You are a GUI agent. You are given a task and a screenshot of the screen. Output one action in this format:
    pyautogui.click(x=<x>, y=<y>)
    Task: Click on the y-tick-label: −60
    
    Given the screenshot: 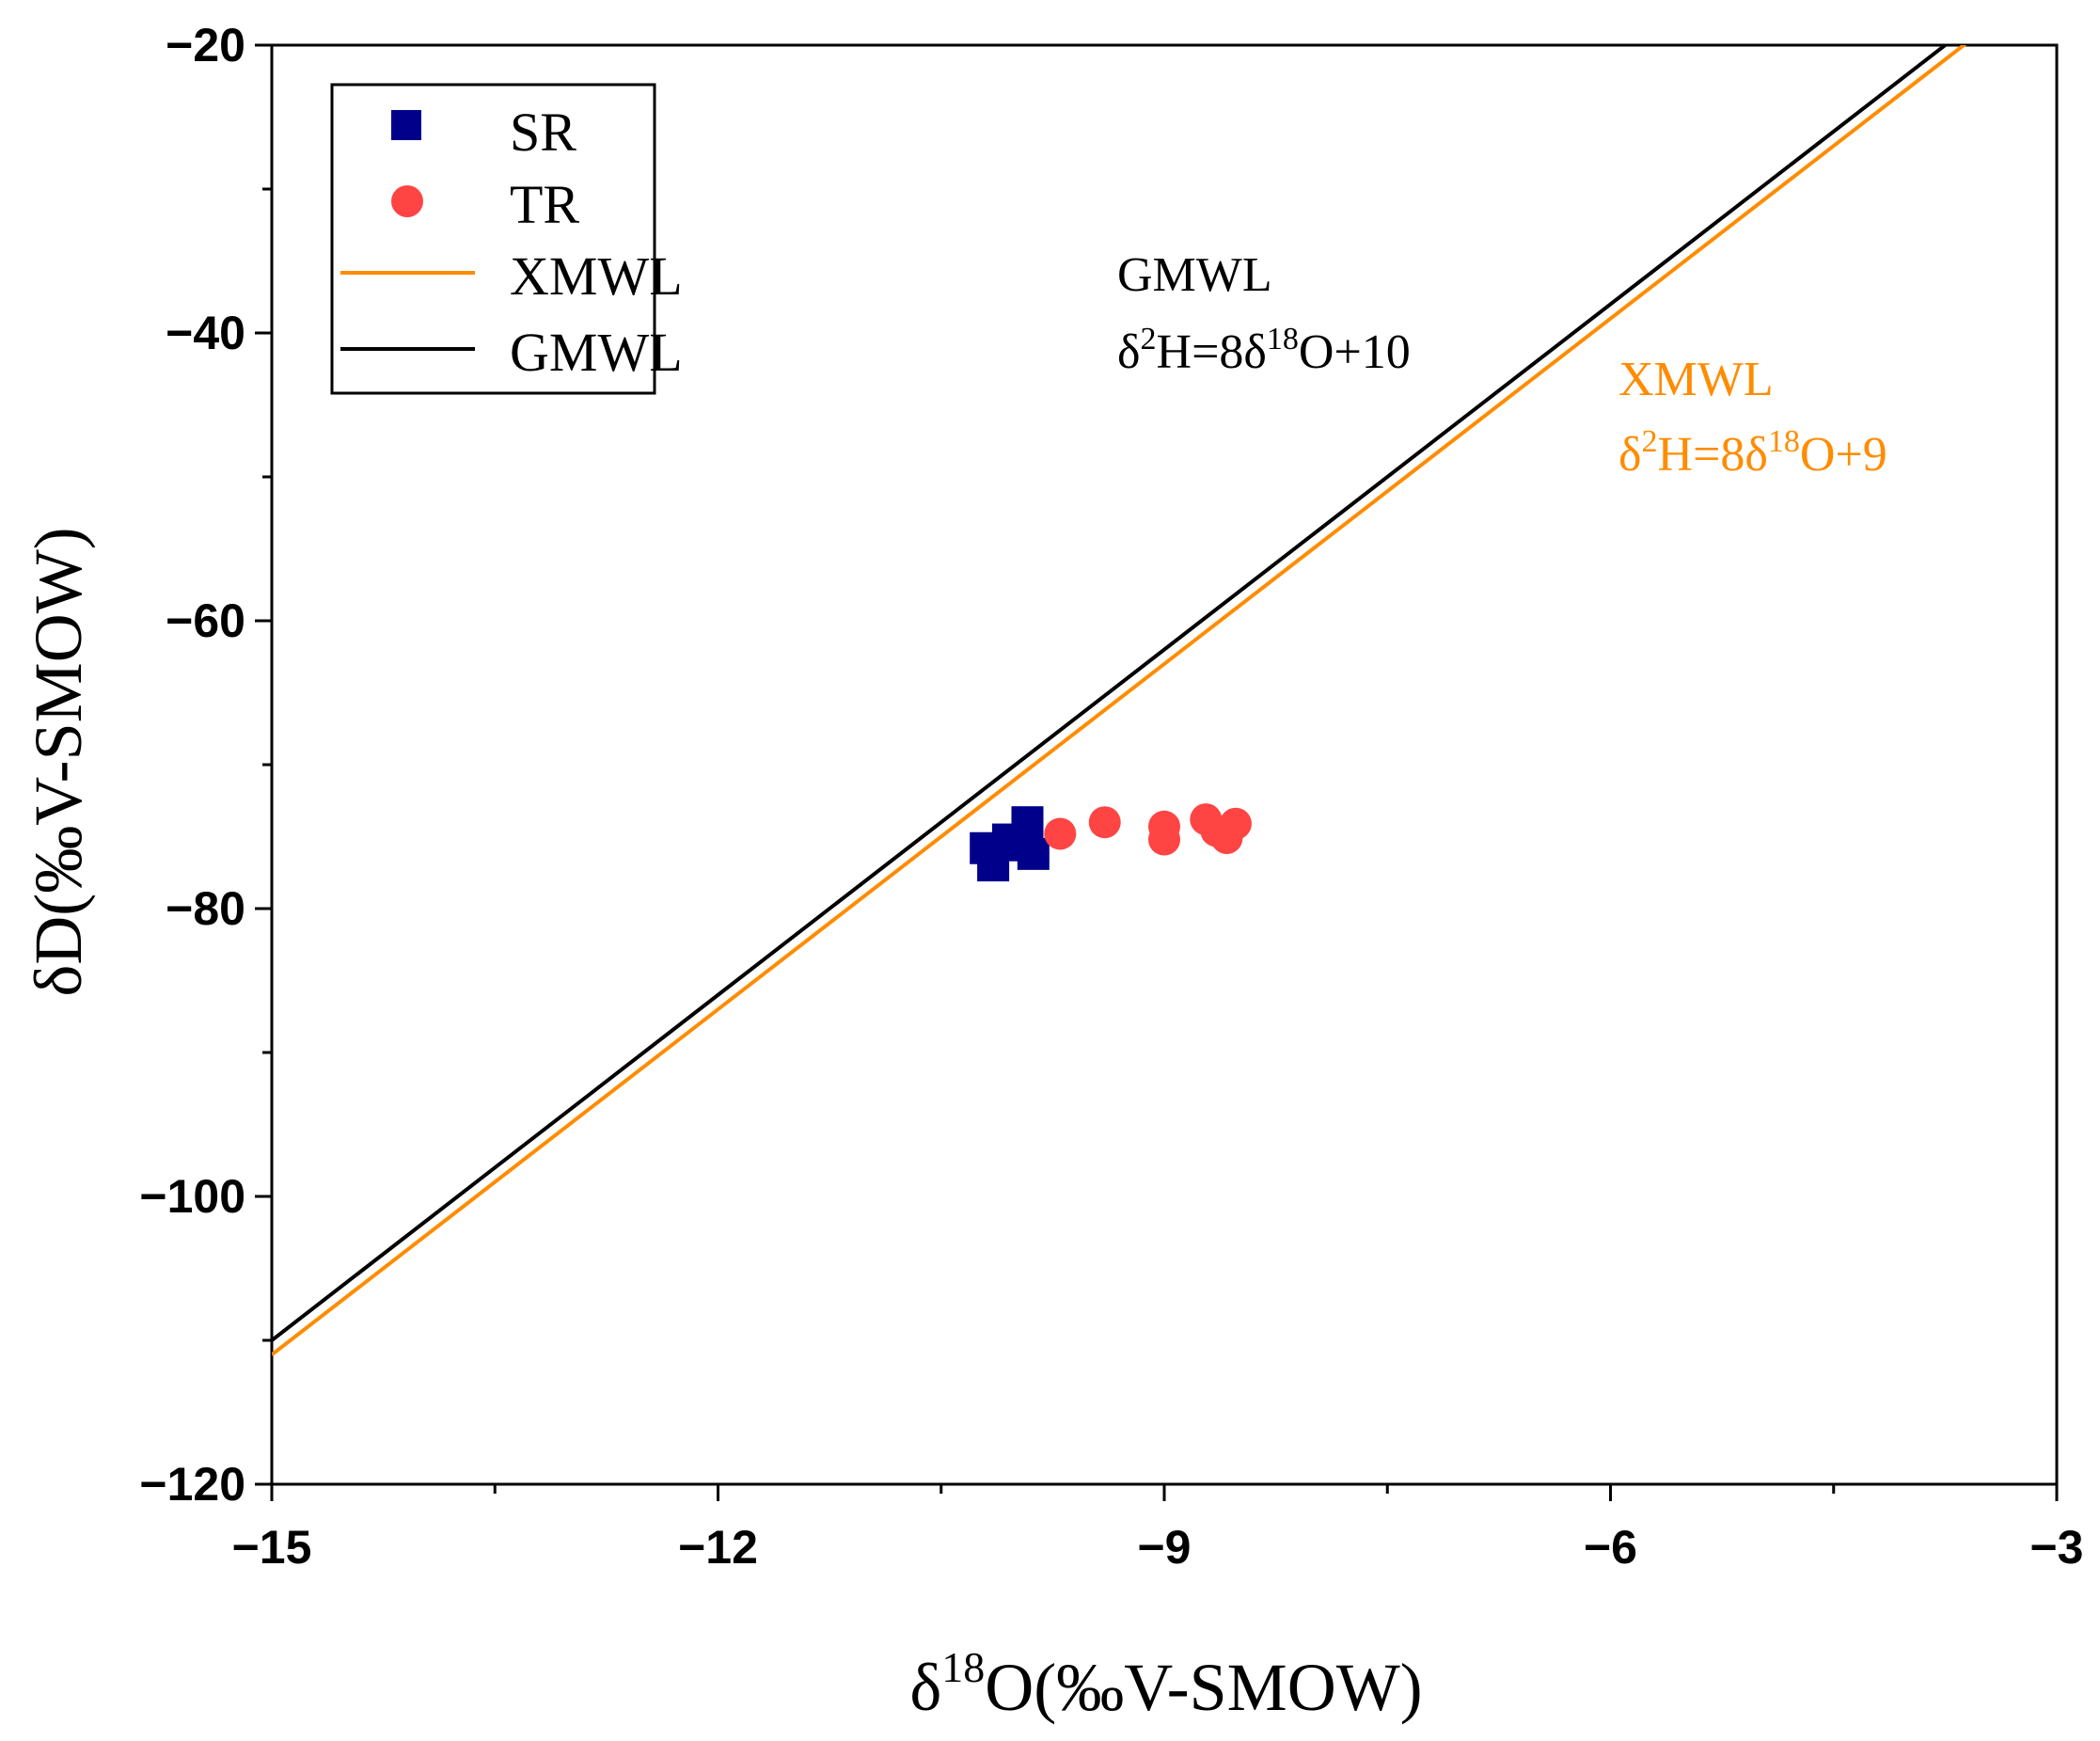 What is the action you would take?
    pyautogui.click(x=205, y=620)
    